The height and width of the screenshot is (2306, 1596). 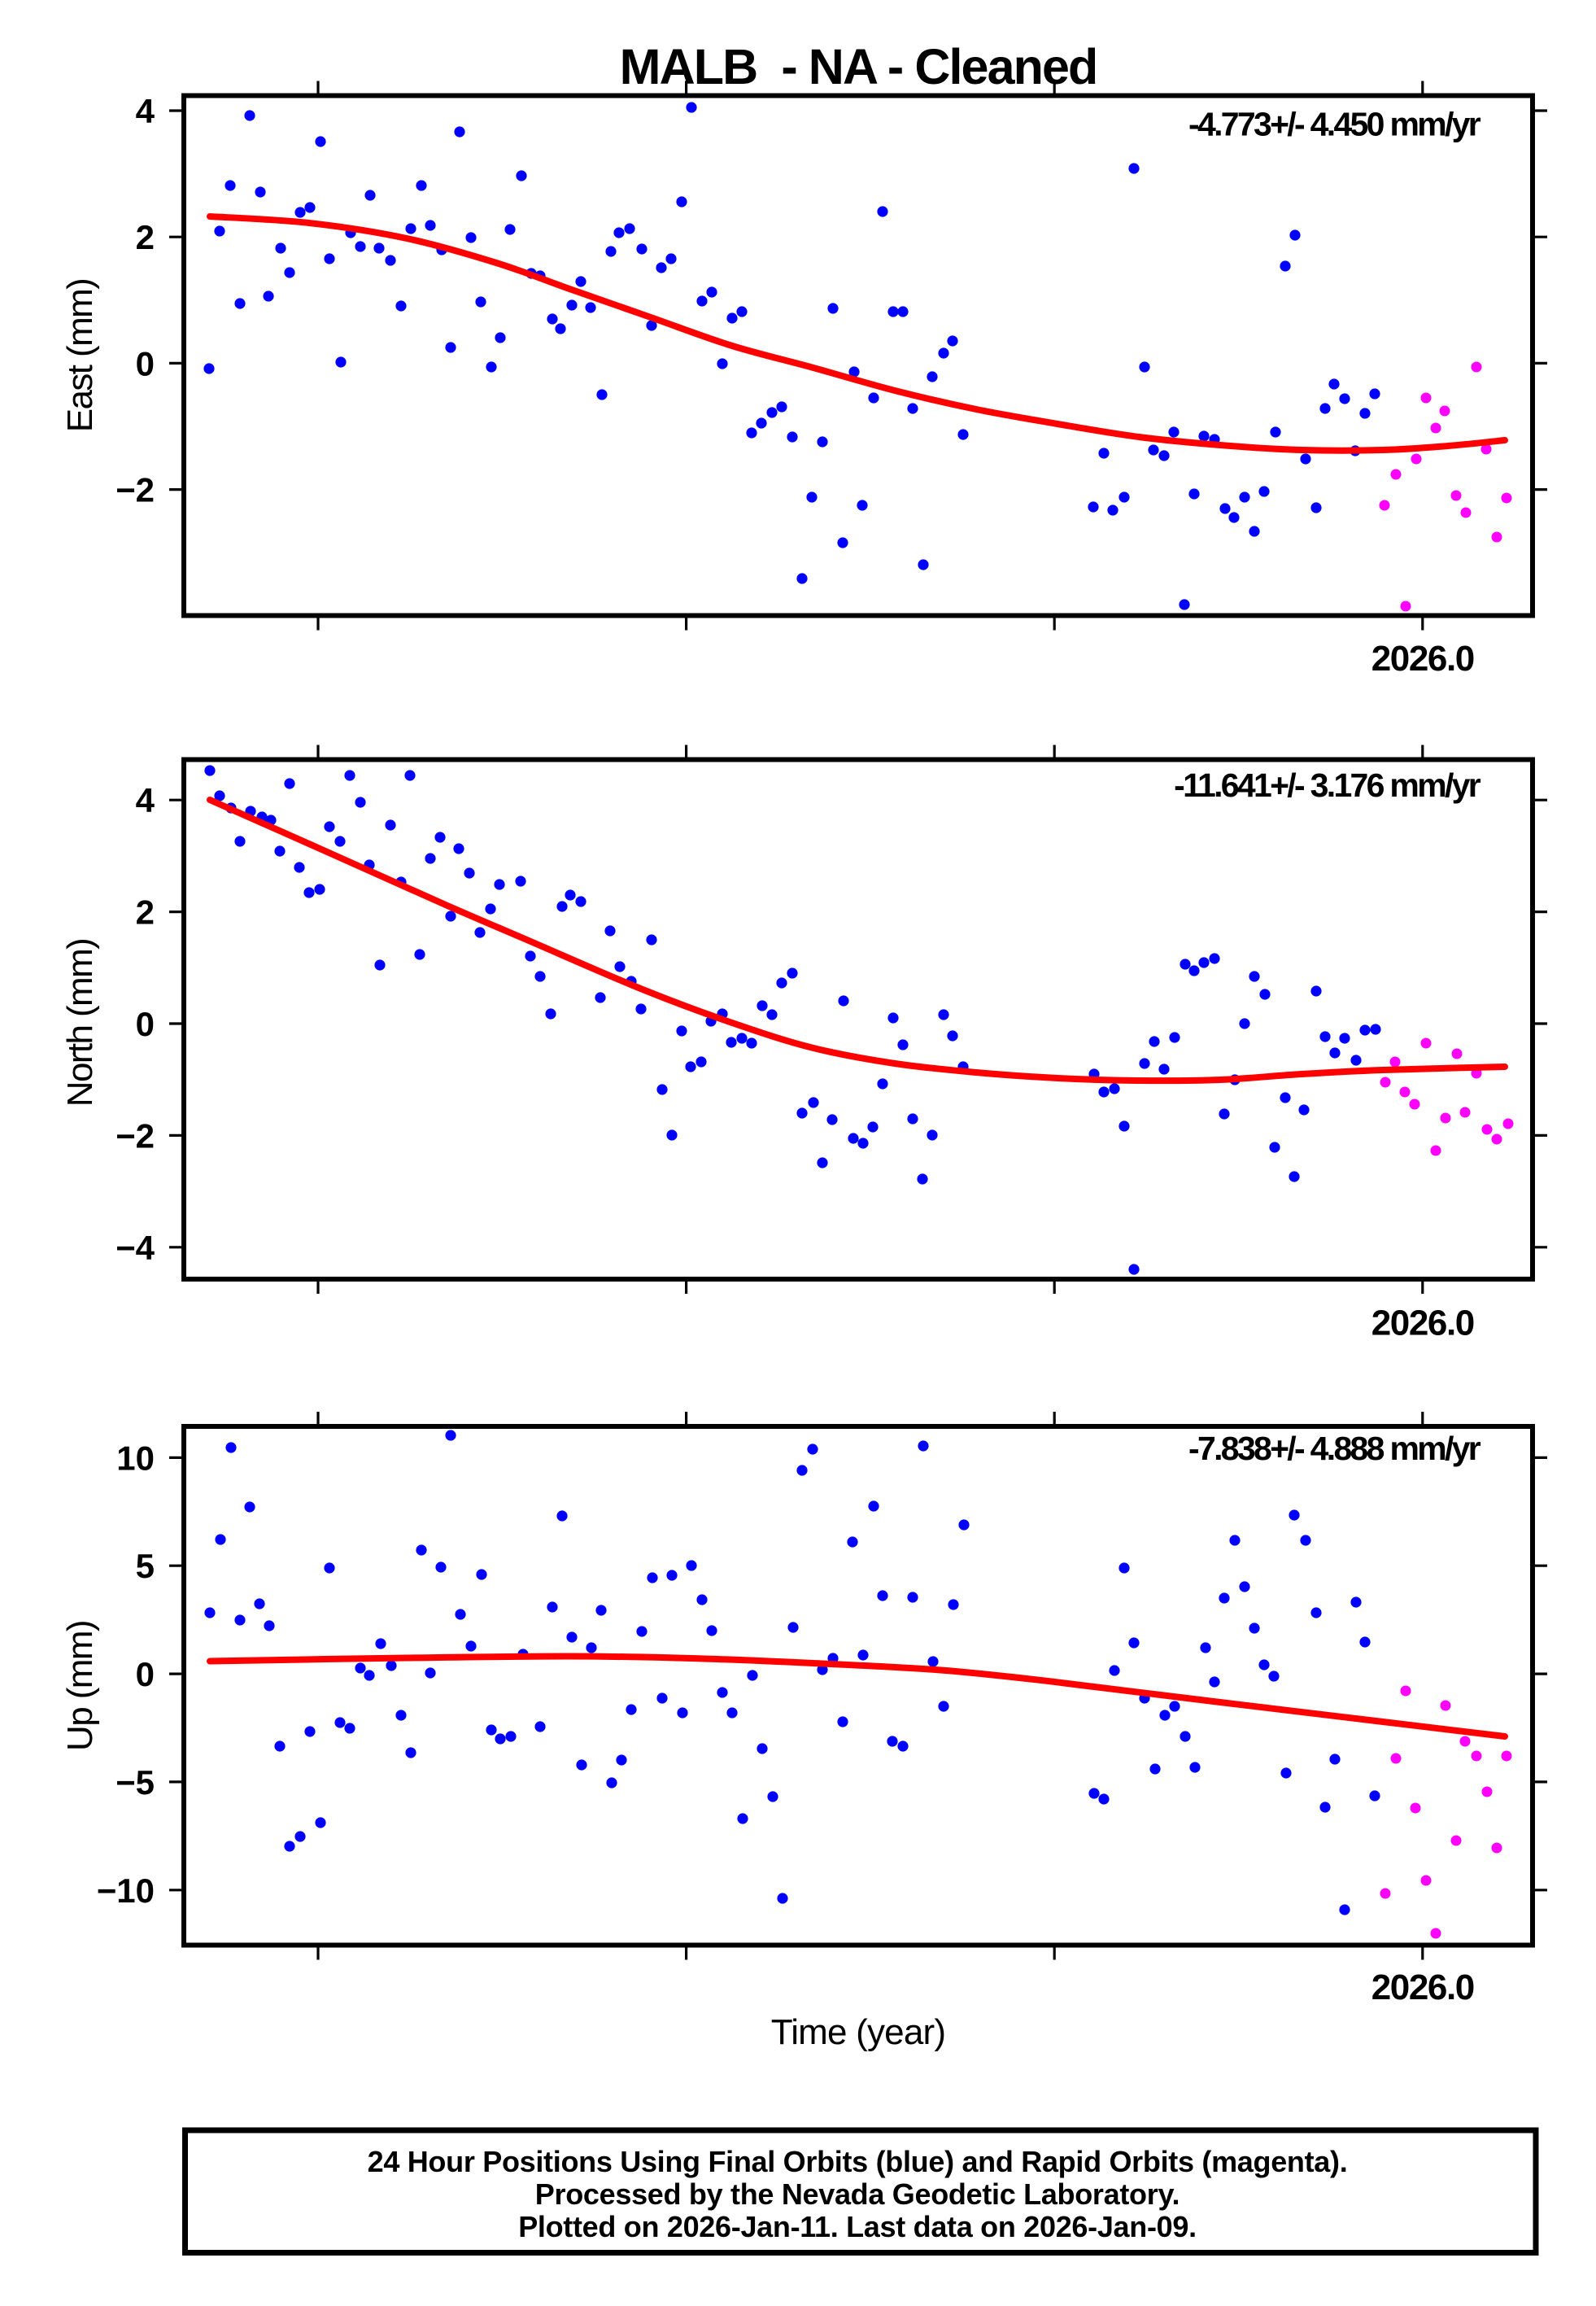 What do you see at coordinates (858, 66) in the screenshot?
I see `svg-text: MALB - NA - Cleaned` at bounding box center [858, 66].